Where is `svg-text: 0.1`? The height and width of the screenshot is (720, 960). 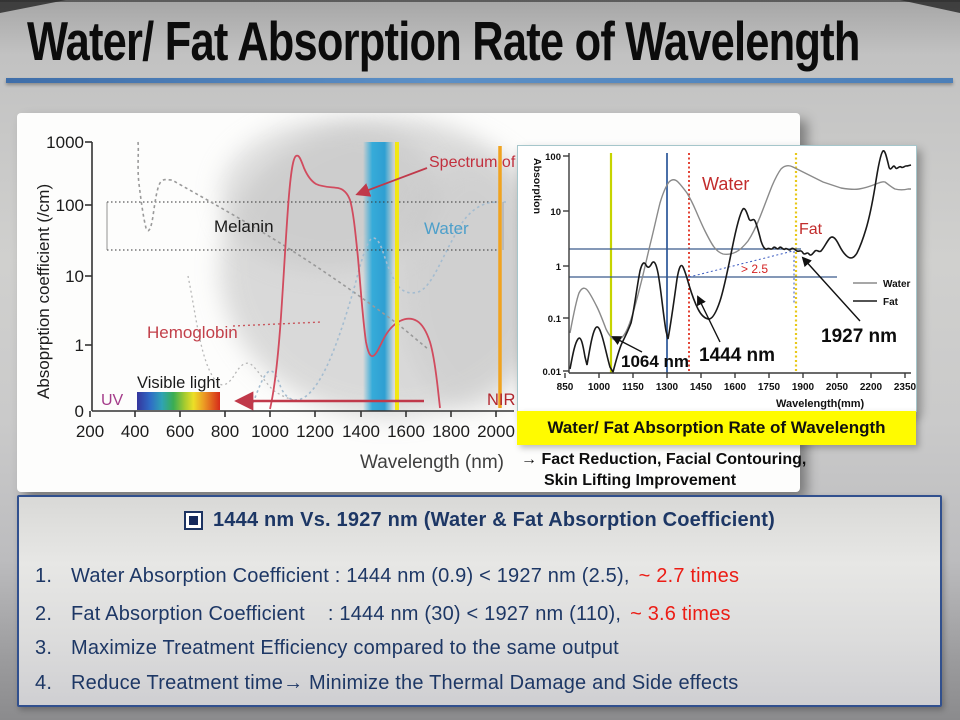 svg-text: 0.1 is located at coordinates (555, 319).